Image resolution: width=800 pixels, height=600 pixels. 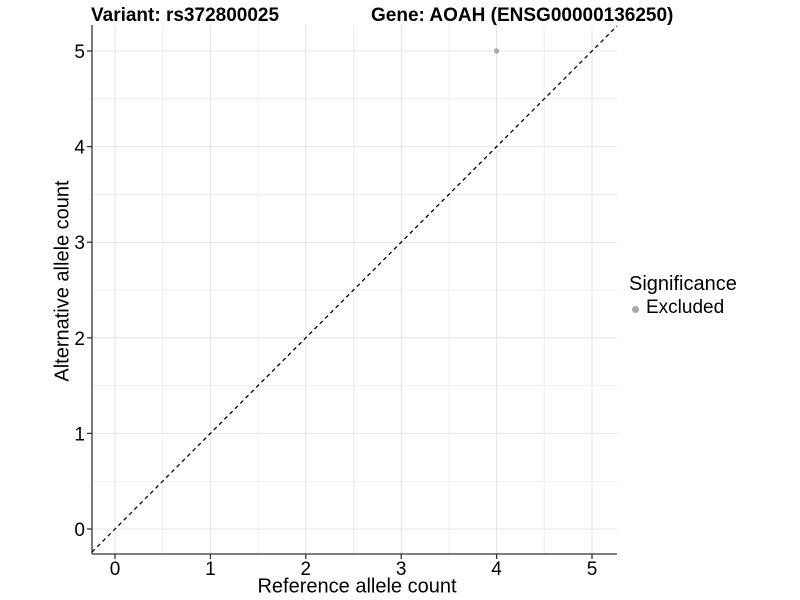 What do you see at coordinates (185, 15) in the screenshot?
I see `plot-title-variant: Variant: rs372800025` at bounding box center [185, 15].